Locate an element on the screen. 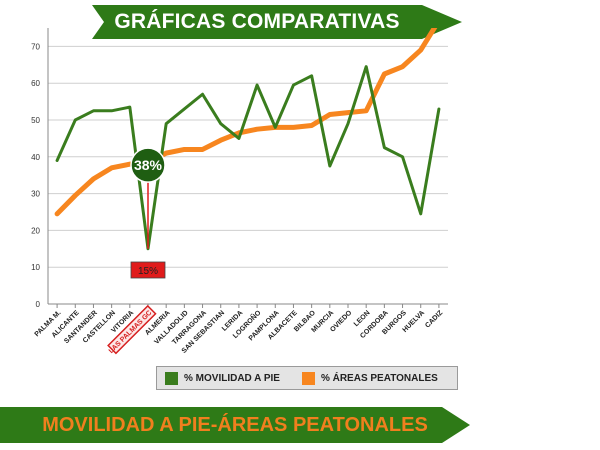  y-tick-label: 10 is located at coordinates (35, 267).